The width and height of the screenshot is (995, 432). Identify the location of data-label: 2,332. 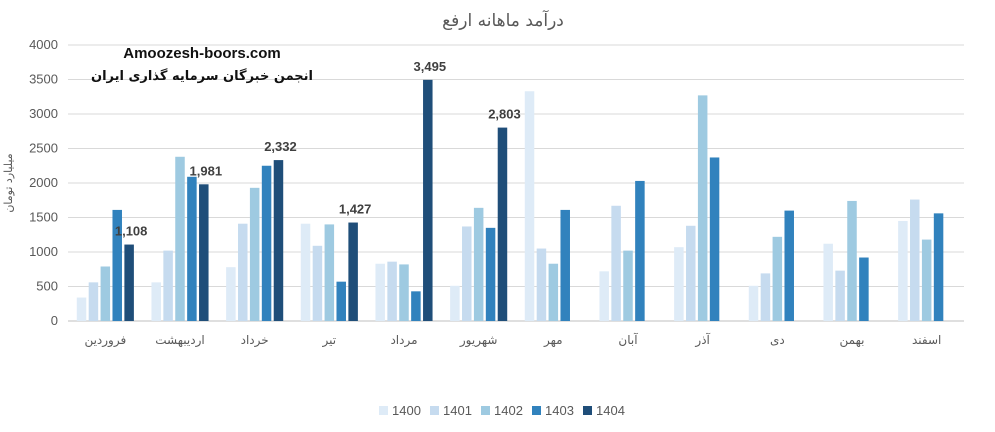
(280, 146).